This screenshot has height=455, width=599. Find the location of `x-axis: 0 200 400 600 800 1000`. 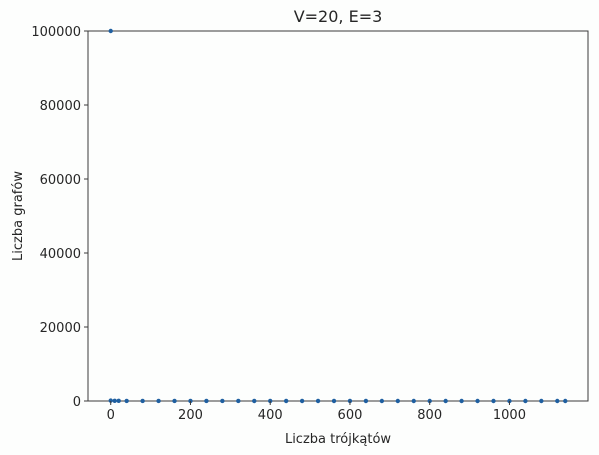

x-axis: 0 200 400 600 800 1000 is located at coordinates (316, 412).